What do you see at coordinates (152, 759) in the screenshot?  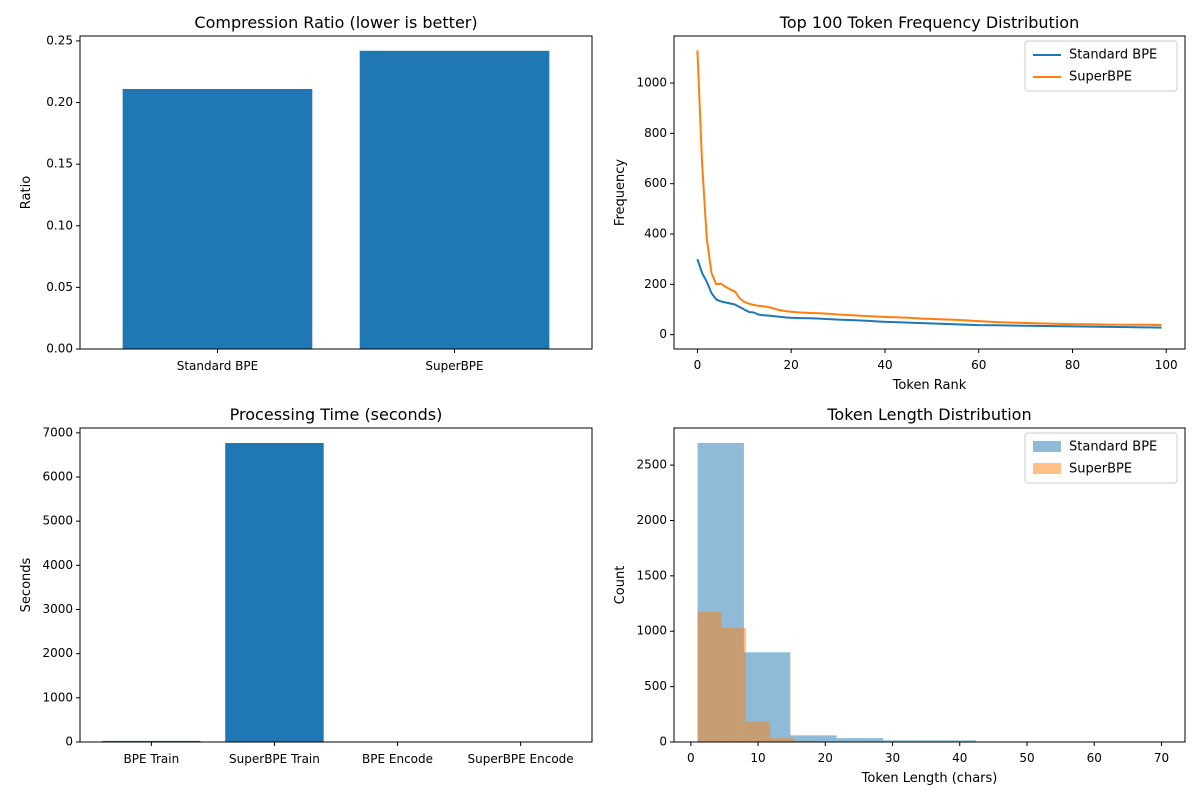 I see `x-tick-label: BPE Train` at bounding box center [152, 759].